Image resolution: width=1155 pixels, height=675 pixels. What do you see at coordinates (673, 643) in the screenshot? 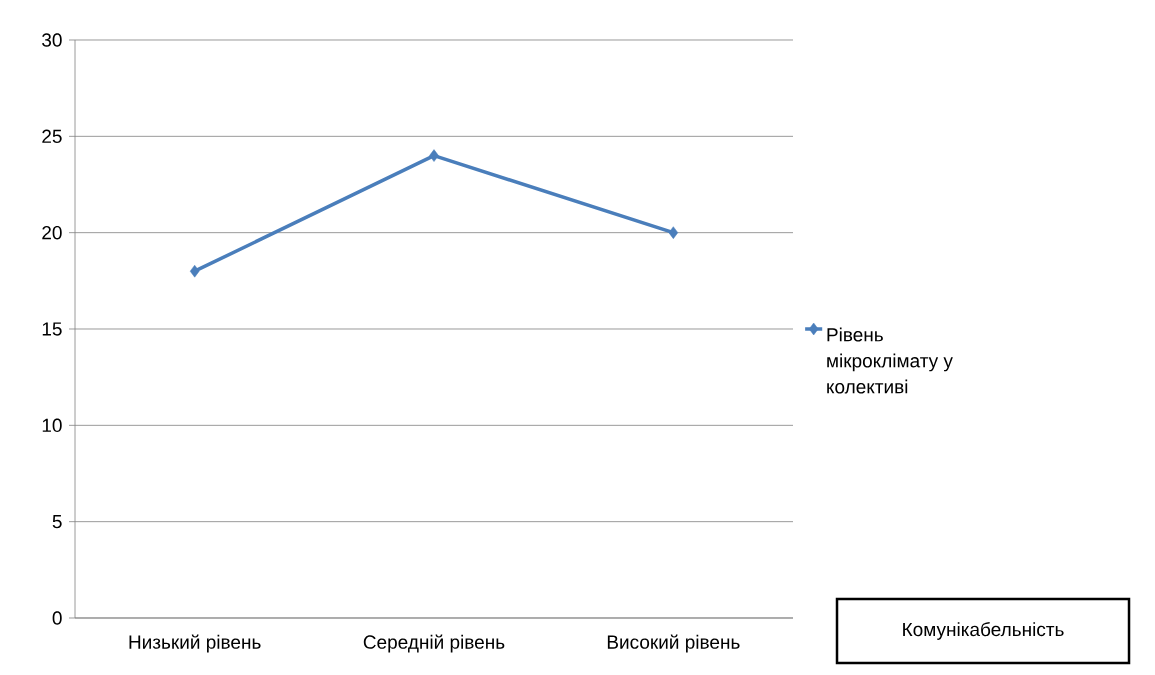
I see `x-tick-label: Високий рівень` at bounding box center [673, 643].